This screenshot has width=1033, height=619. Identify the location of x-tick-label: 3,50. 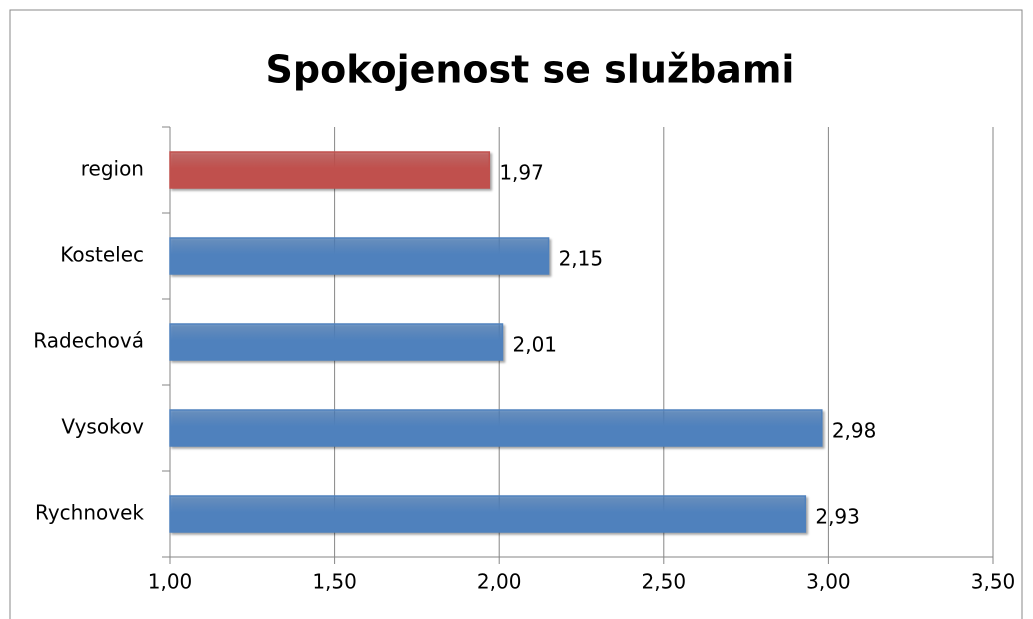
(993, 582).